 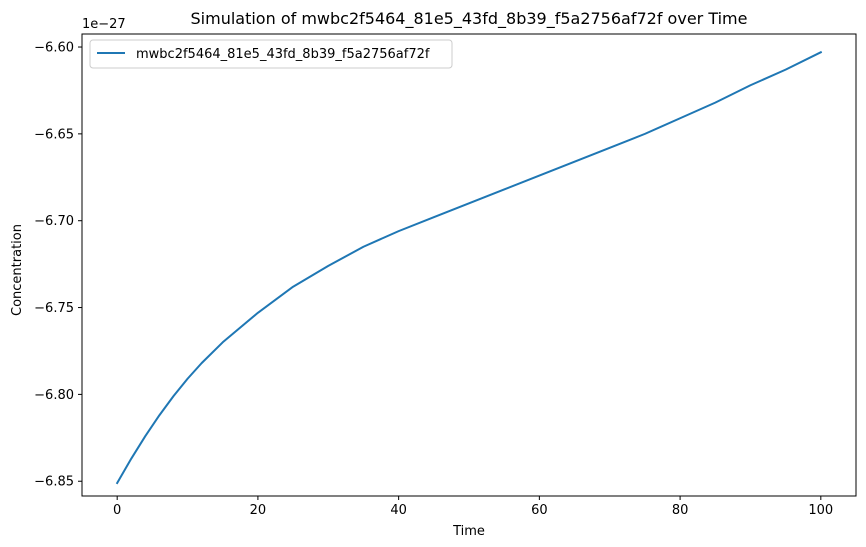 What do you see at coordinates (54, 48) in the screenshot?
I see `y-tick-label: −6.60` at bounding box center [54, 48].